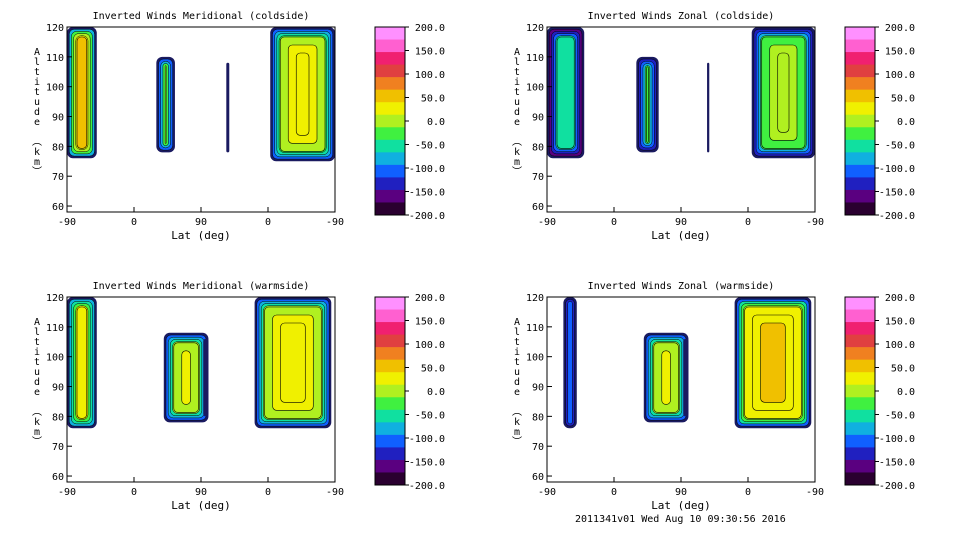 This screenshot has height=540, width=960. What do you see at coordinates (900, 52) in the screenshot?
I see `colorbar-label: 150.0` at bounding box center [900, 52].